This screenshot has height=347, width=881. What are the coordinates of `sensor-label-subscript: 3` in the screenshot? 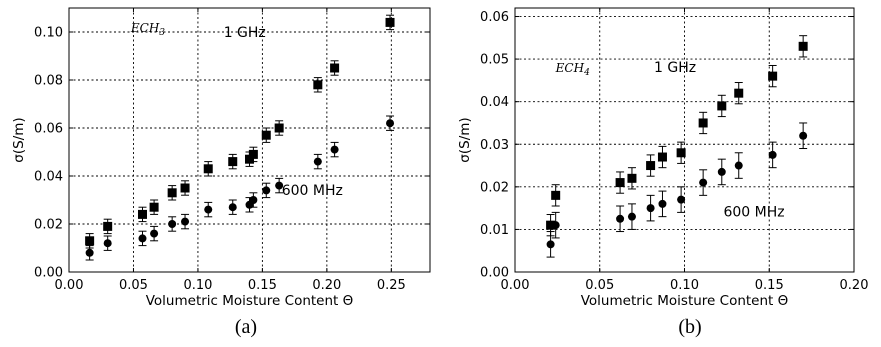 It's located at (162, 33).